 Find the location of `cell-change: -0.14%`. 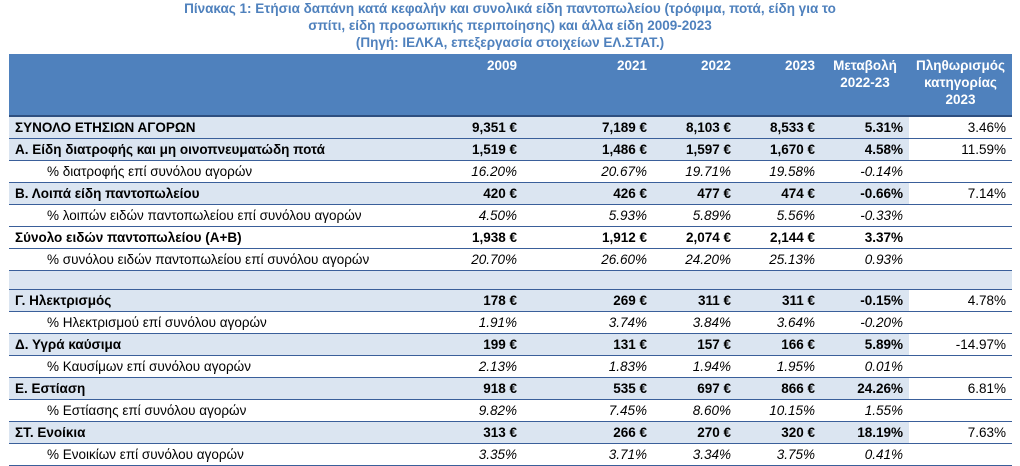

cell-change: -0.14% is located at coordinates (865, 171).